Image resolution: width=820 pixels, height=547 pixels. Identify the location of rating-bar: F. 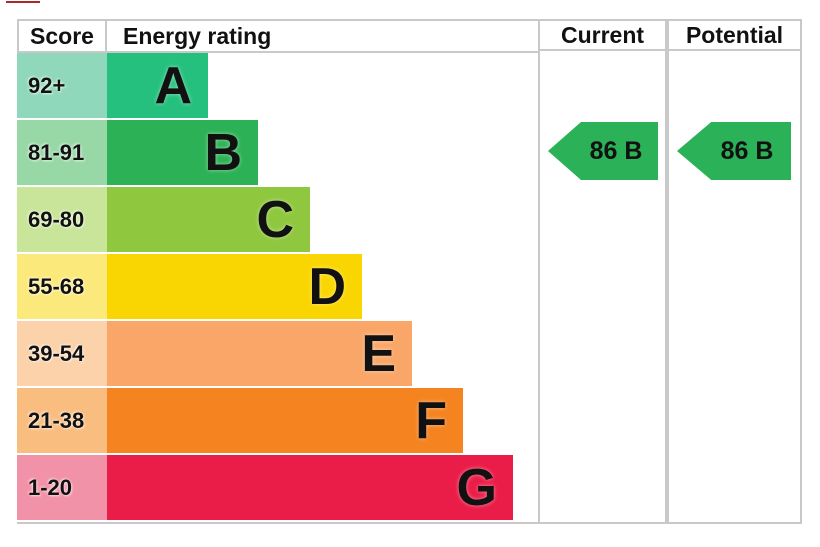
(285, 421).